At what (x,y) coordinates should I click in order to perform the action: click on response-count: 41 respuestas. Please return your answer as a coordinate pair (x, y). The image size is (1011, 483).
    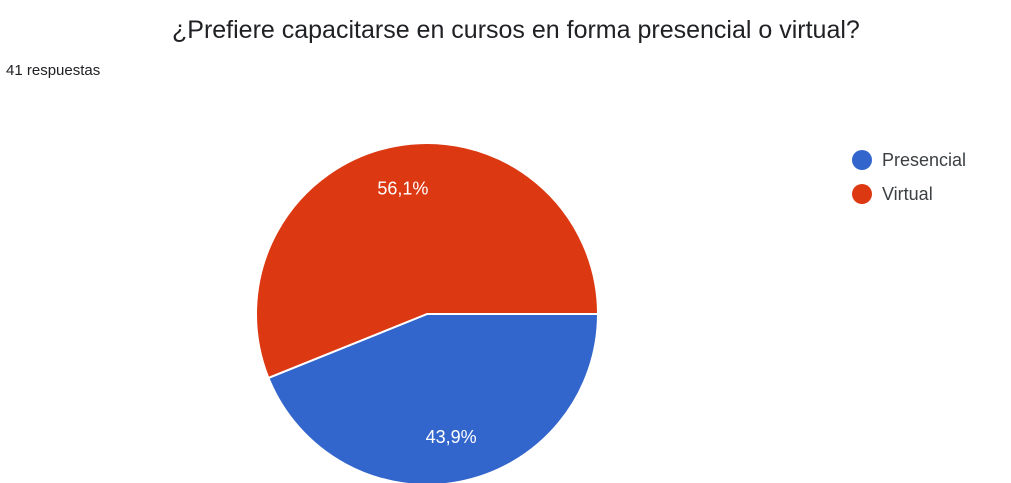
    Looking at the image, I should click on (53, 70).